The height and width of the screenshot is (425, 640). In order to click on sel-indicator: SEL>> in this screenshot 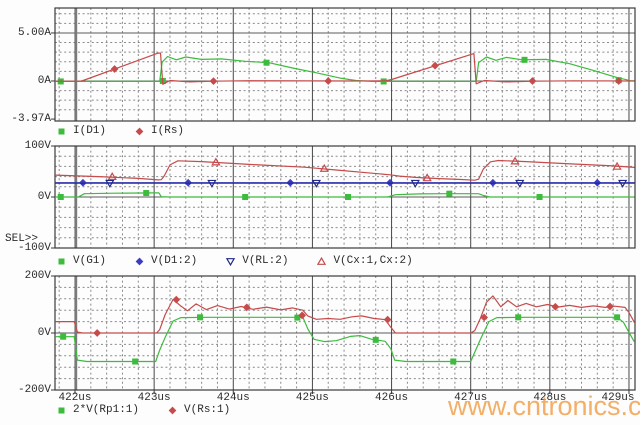, I will do `click(22, 239)`.